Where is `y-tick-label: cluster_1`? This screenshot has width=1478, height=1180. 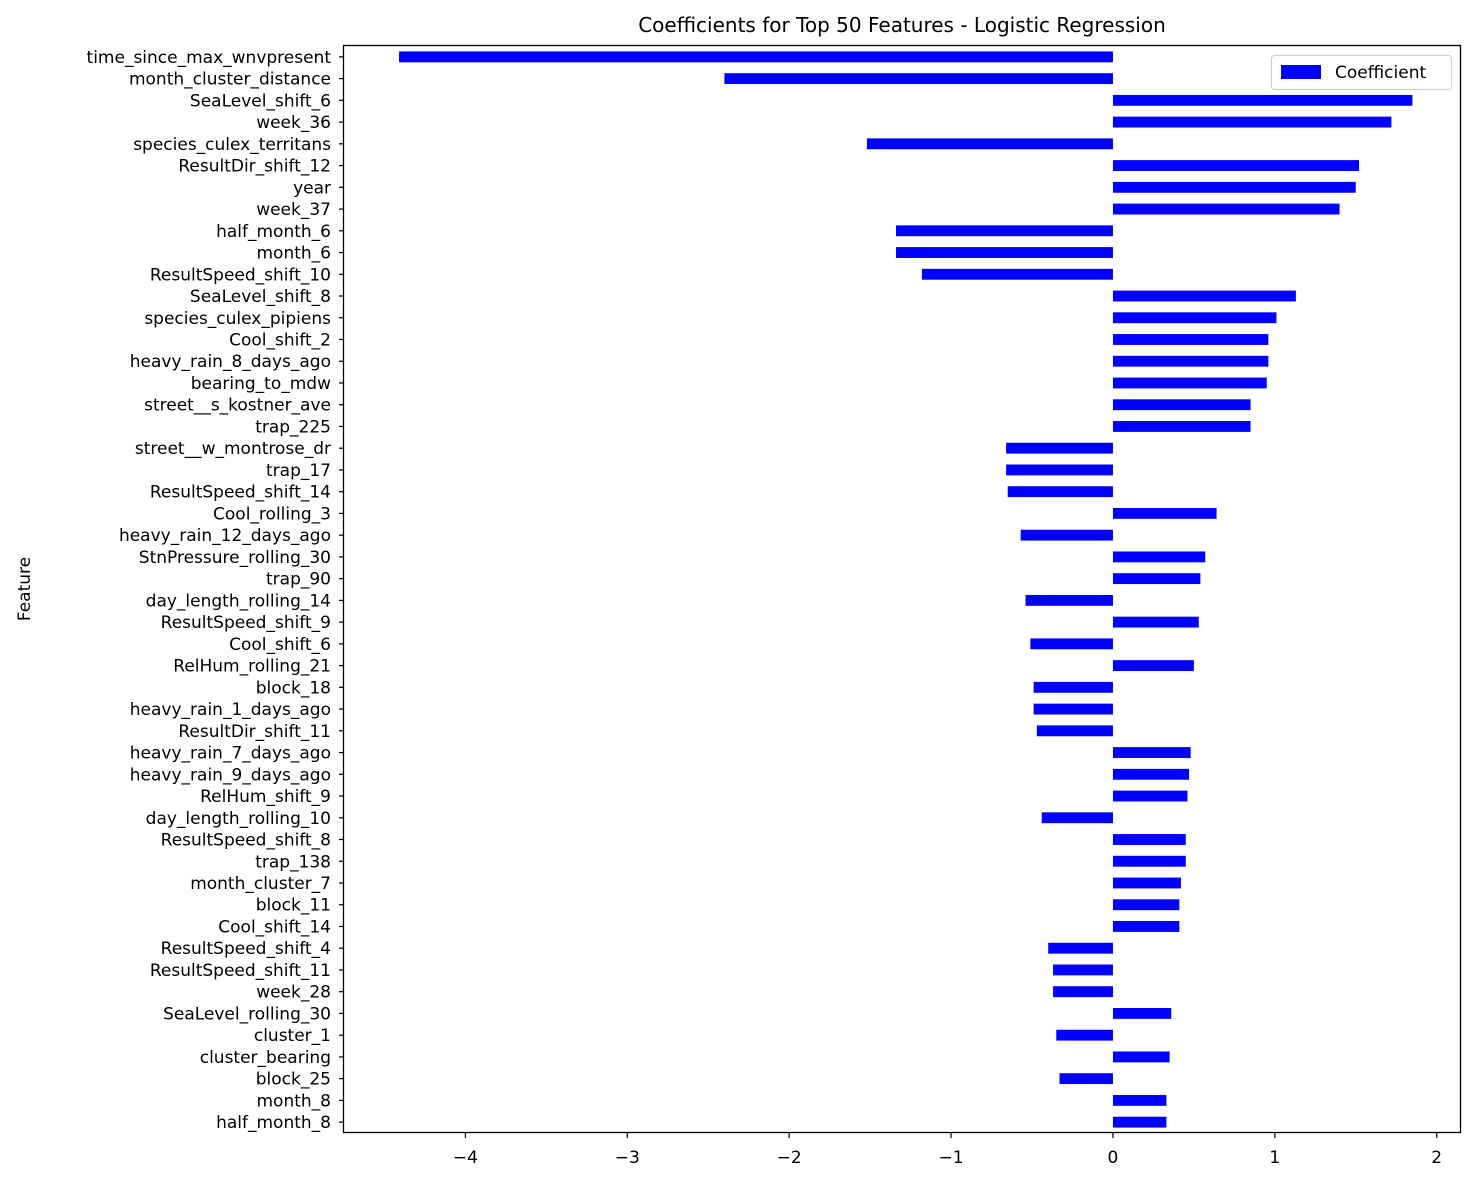
y-tick-label: cluster_1 is located at coordinates (292, 1036).